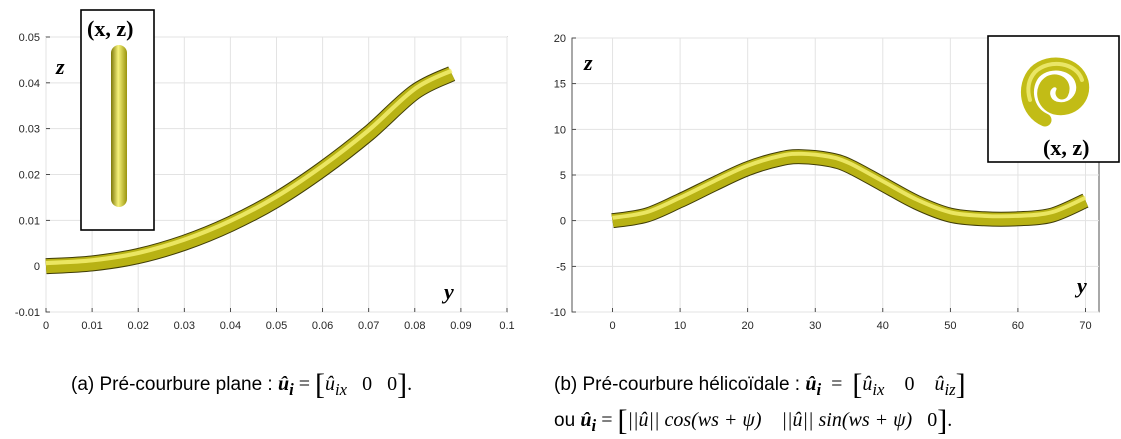 The width and height of the screenshot is (1121, 439). Describe the element at coordinates (341, 389) in the screenshot. I see `caption-a-m1-sub: ix` at that location.